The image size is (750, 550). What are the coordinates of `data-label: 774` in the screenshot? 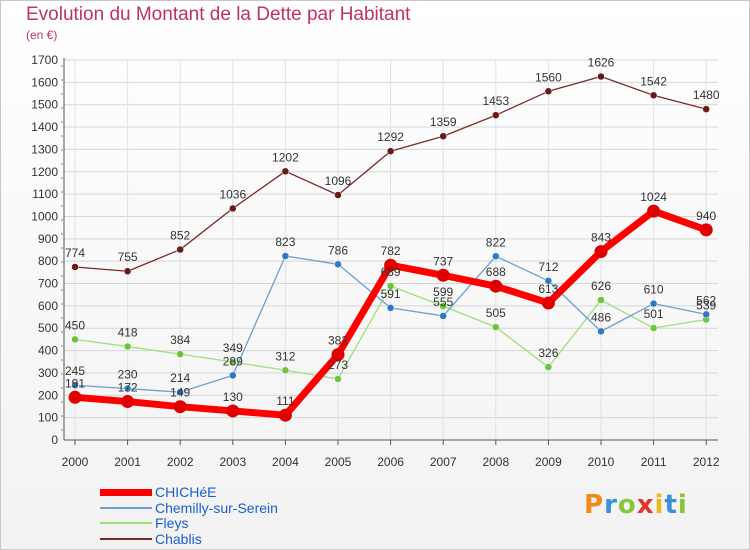 It's located at (75, 253).